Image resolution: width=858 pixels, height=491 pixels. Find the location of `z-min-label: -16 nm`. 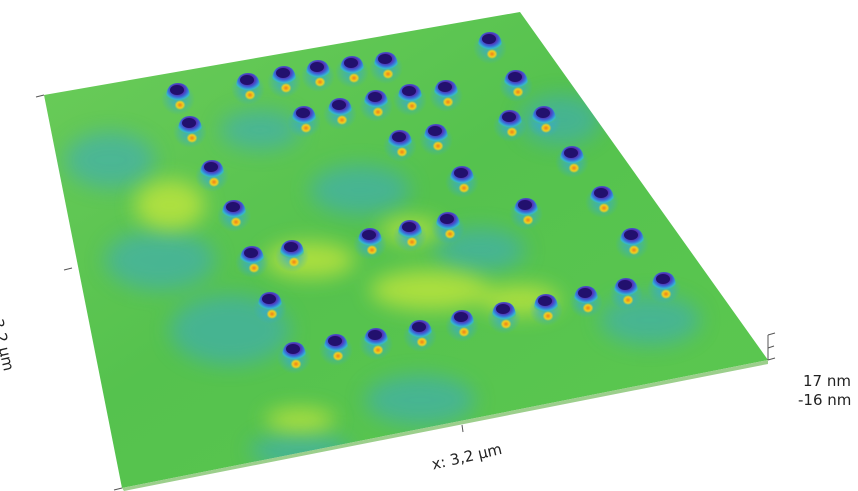

z-min-label: -16 nm is located at coordinates (825, 400).